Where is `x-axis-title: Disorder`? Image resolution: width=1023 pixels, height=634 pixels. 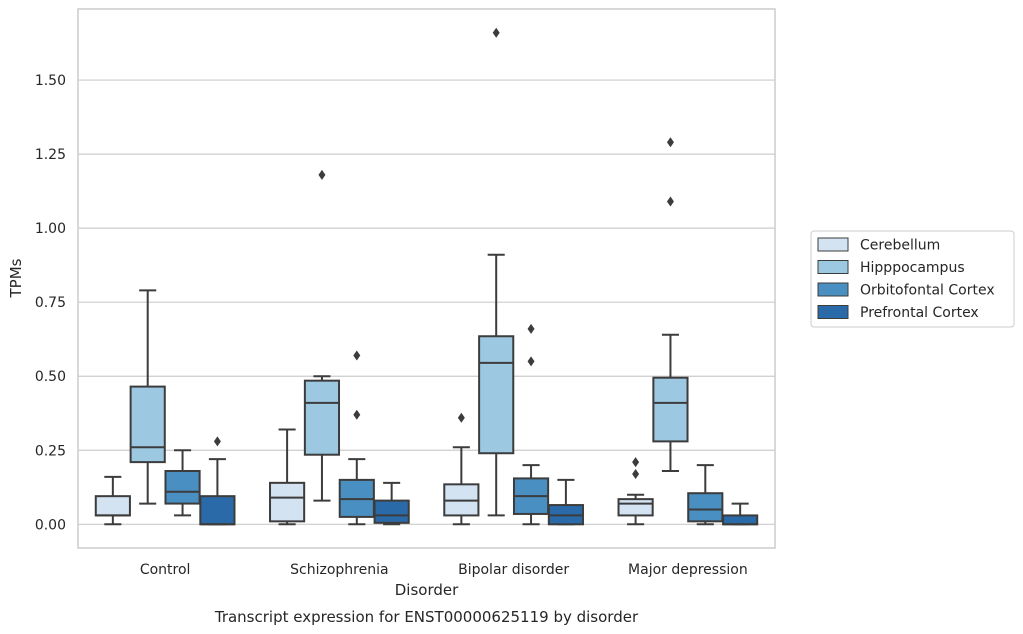 x-axis-title: Disorder is located at coordinates (427, 590).